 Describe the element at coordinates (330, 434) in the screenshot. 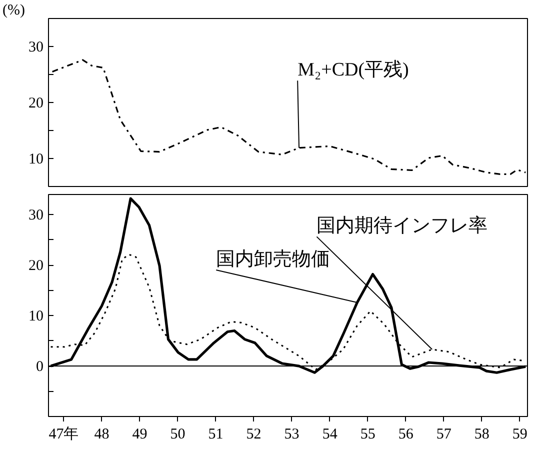

I see `x-tick-label: 54` at that location.